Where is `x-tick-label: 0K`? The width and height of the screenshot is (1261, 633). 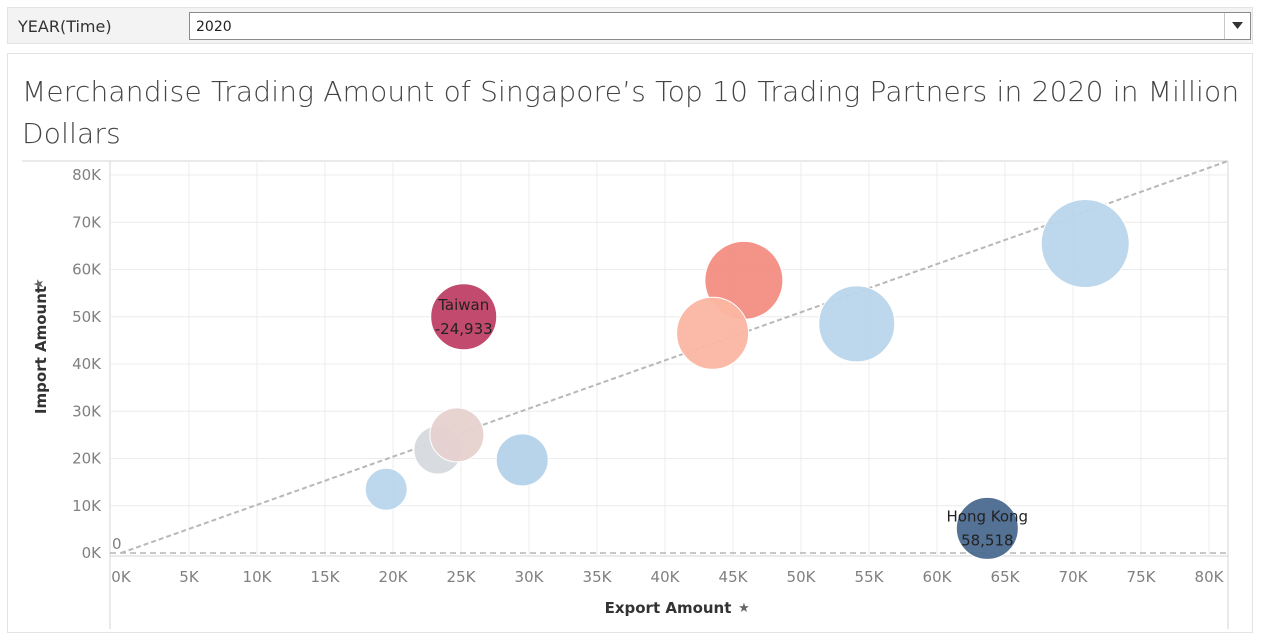 x-tick-label: 0K is located at coordinates (121, 577).